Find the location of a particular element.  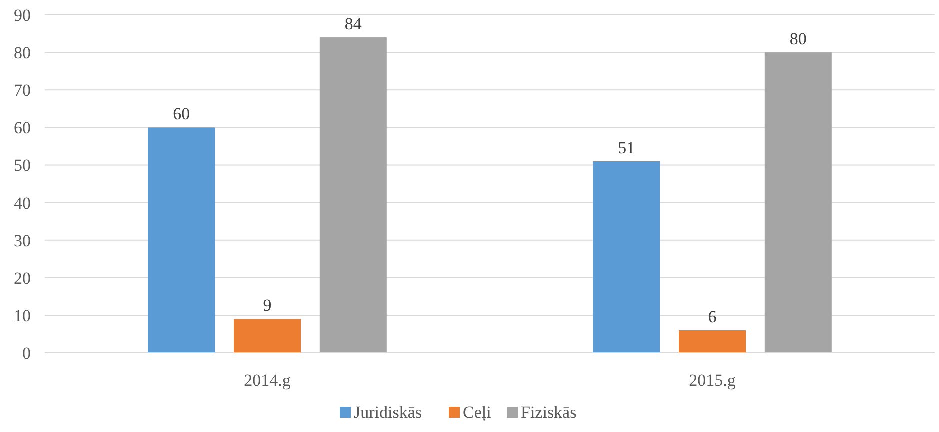

y-tick-label: 10 is located at coordinates (22, 316).